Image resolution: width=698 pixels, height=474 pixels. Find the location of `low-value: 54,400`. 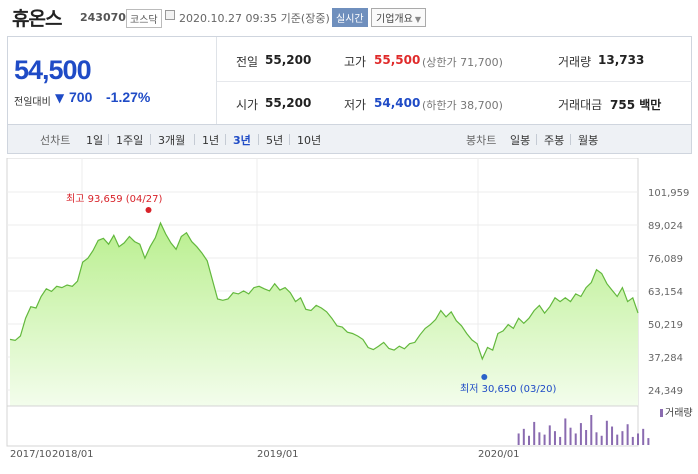

low-value: 54,400 is located at coordinates (397, 103).